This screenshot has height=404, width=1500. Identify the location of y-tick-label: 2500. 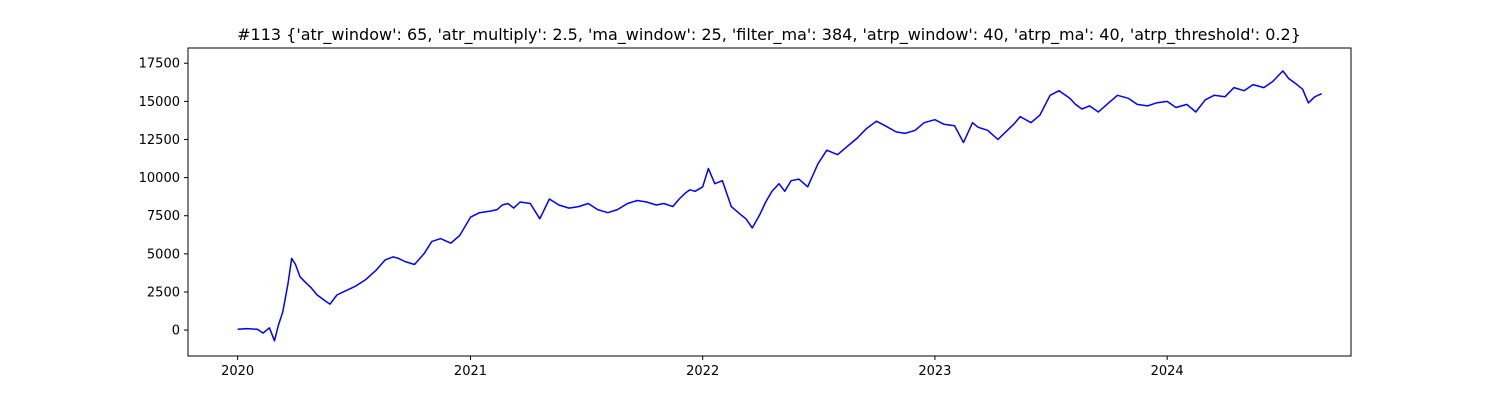
(163, 292).